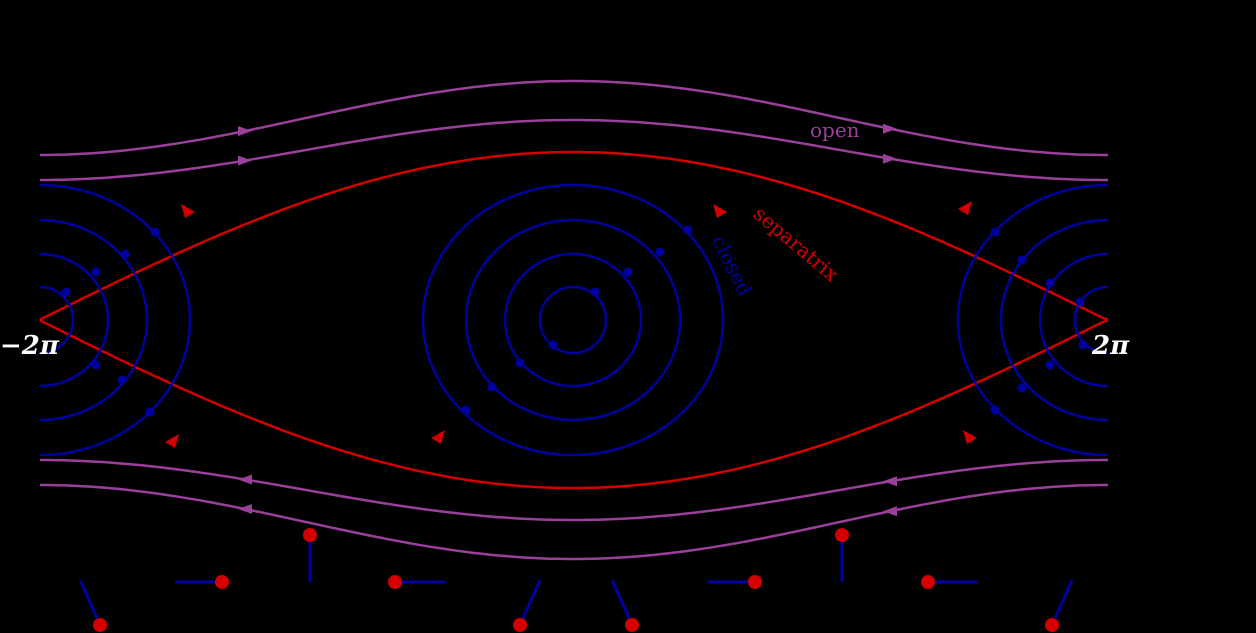  I want to click on closed-orbit-center, so click(573, 320).